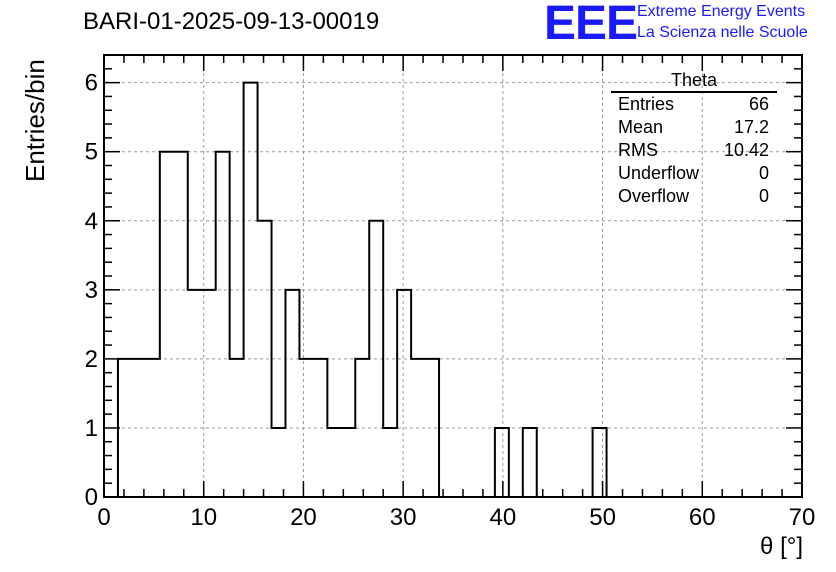  What do you see at coordinates (303, 517) in the screenshot?
I see `x-tick-label: 20` at bounding box center [303, 517].